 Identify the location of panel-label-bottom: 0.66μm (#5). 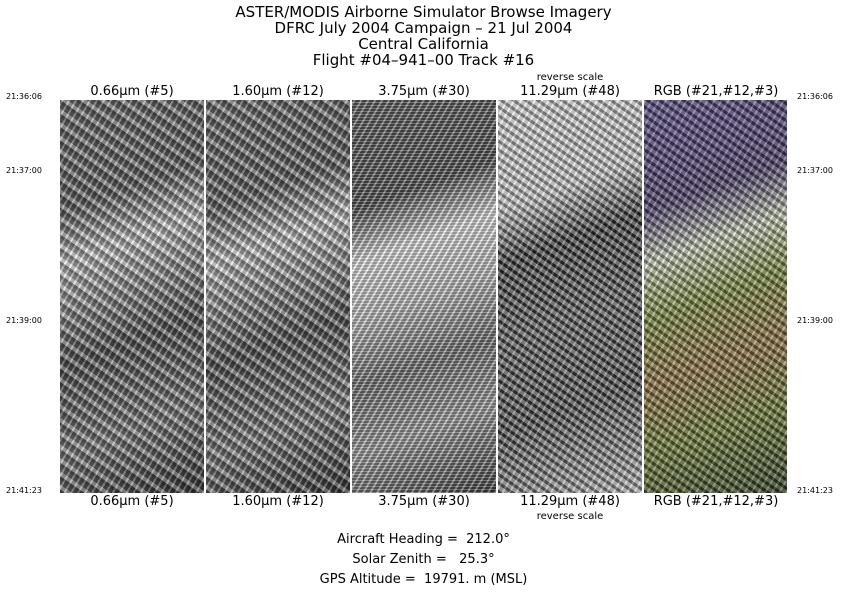
(132, 501).